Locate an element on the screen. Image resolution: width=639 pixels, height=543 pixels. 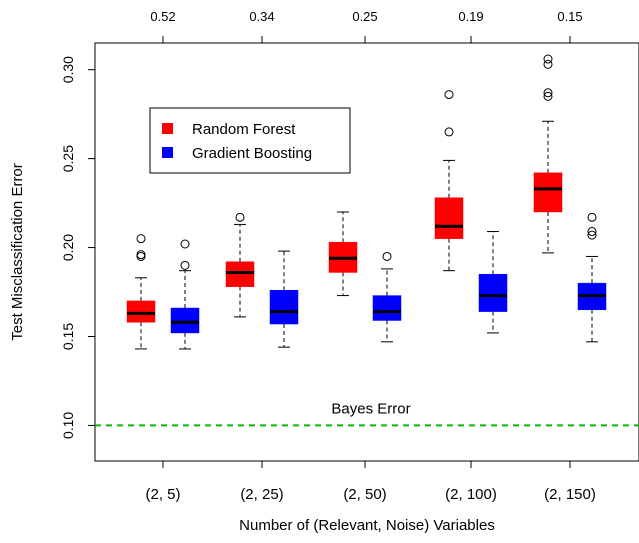
legend-swatch-random-forest is located at coordinates (167, 128).